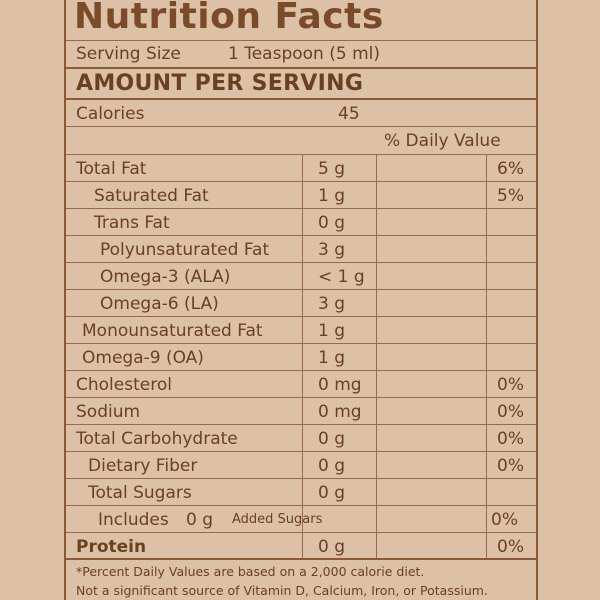  Describe the element at coordinates (132, 223) in the screenshot. I see `nutrient-label: Trans Fat` at that location.